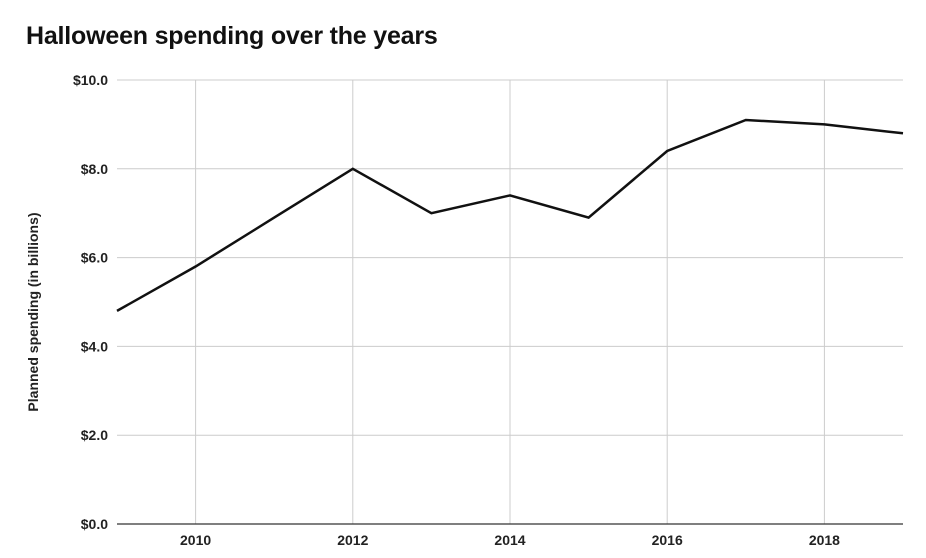  Describe the element at coordinates (195, 540) in the screenshot. I see `x-tick-label: 2010` at that location.